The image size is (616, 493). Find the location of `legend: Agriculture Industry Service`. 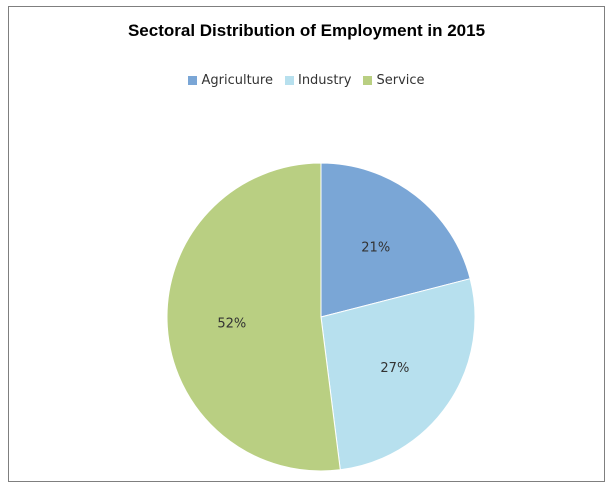

legend: Agriculture Industry Service is located at coordinates (306, 80).